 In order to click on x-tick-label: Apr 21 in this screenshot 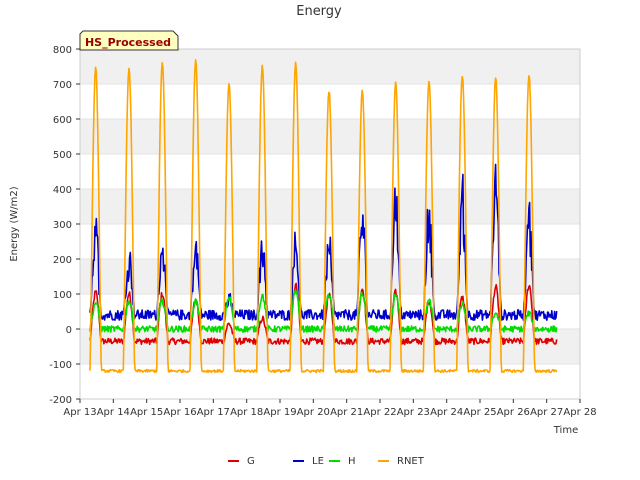, I will do `click(346, 412)`.